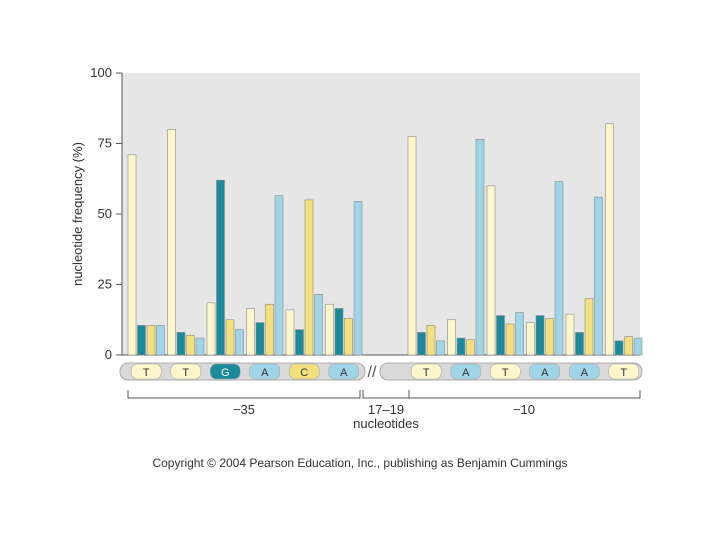  Describe the element at coordinates (386, 409) in the screenshot. I see `region-label-spacer: 17–19` at that location.